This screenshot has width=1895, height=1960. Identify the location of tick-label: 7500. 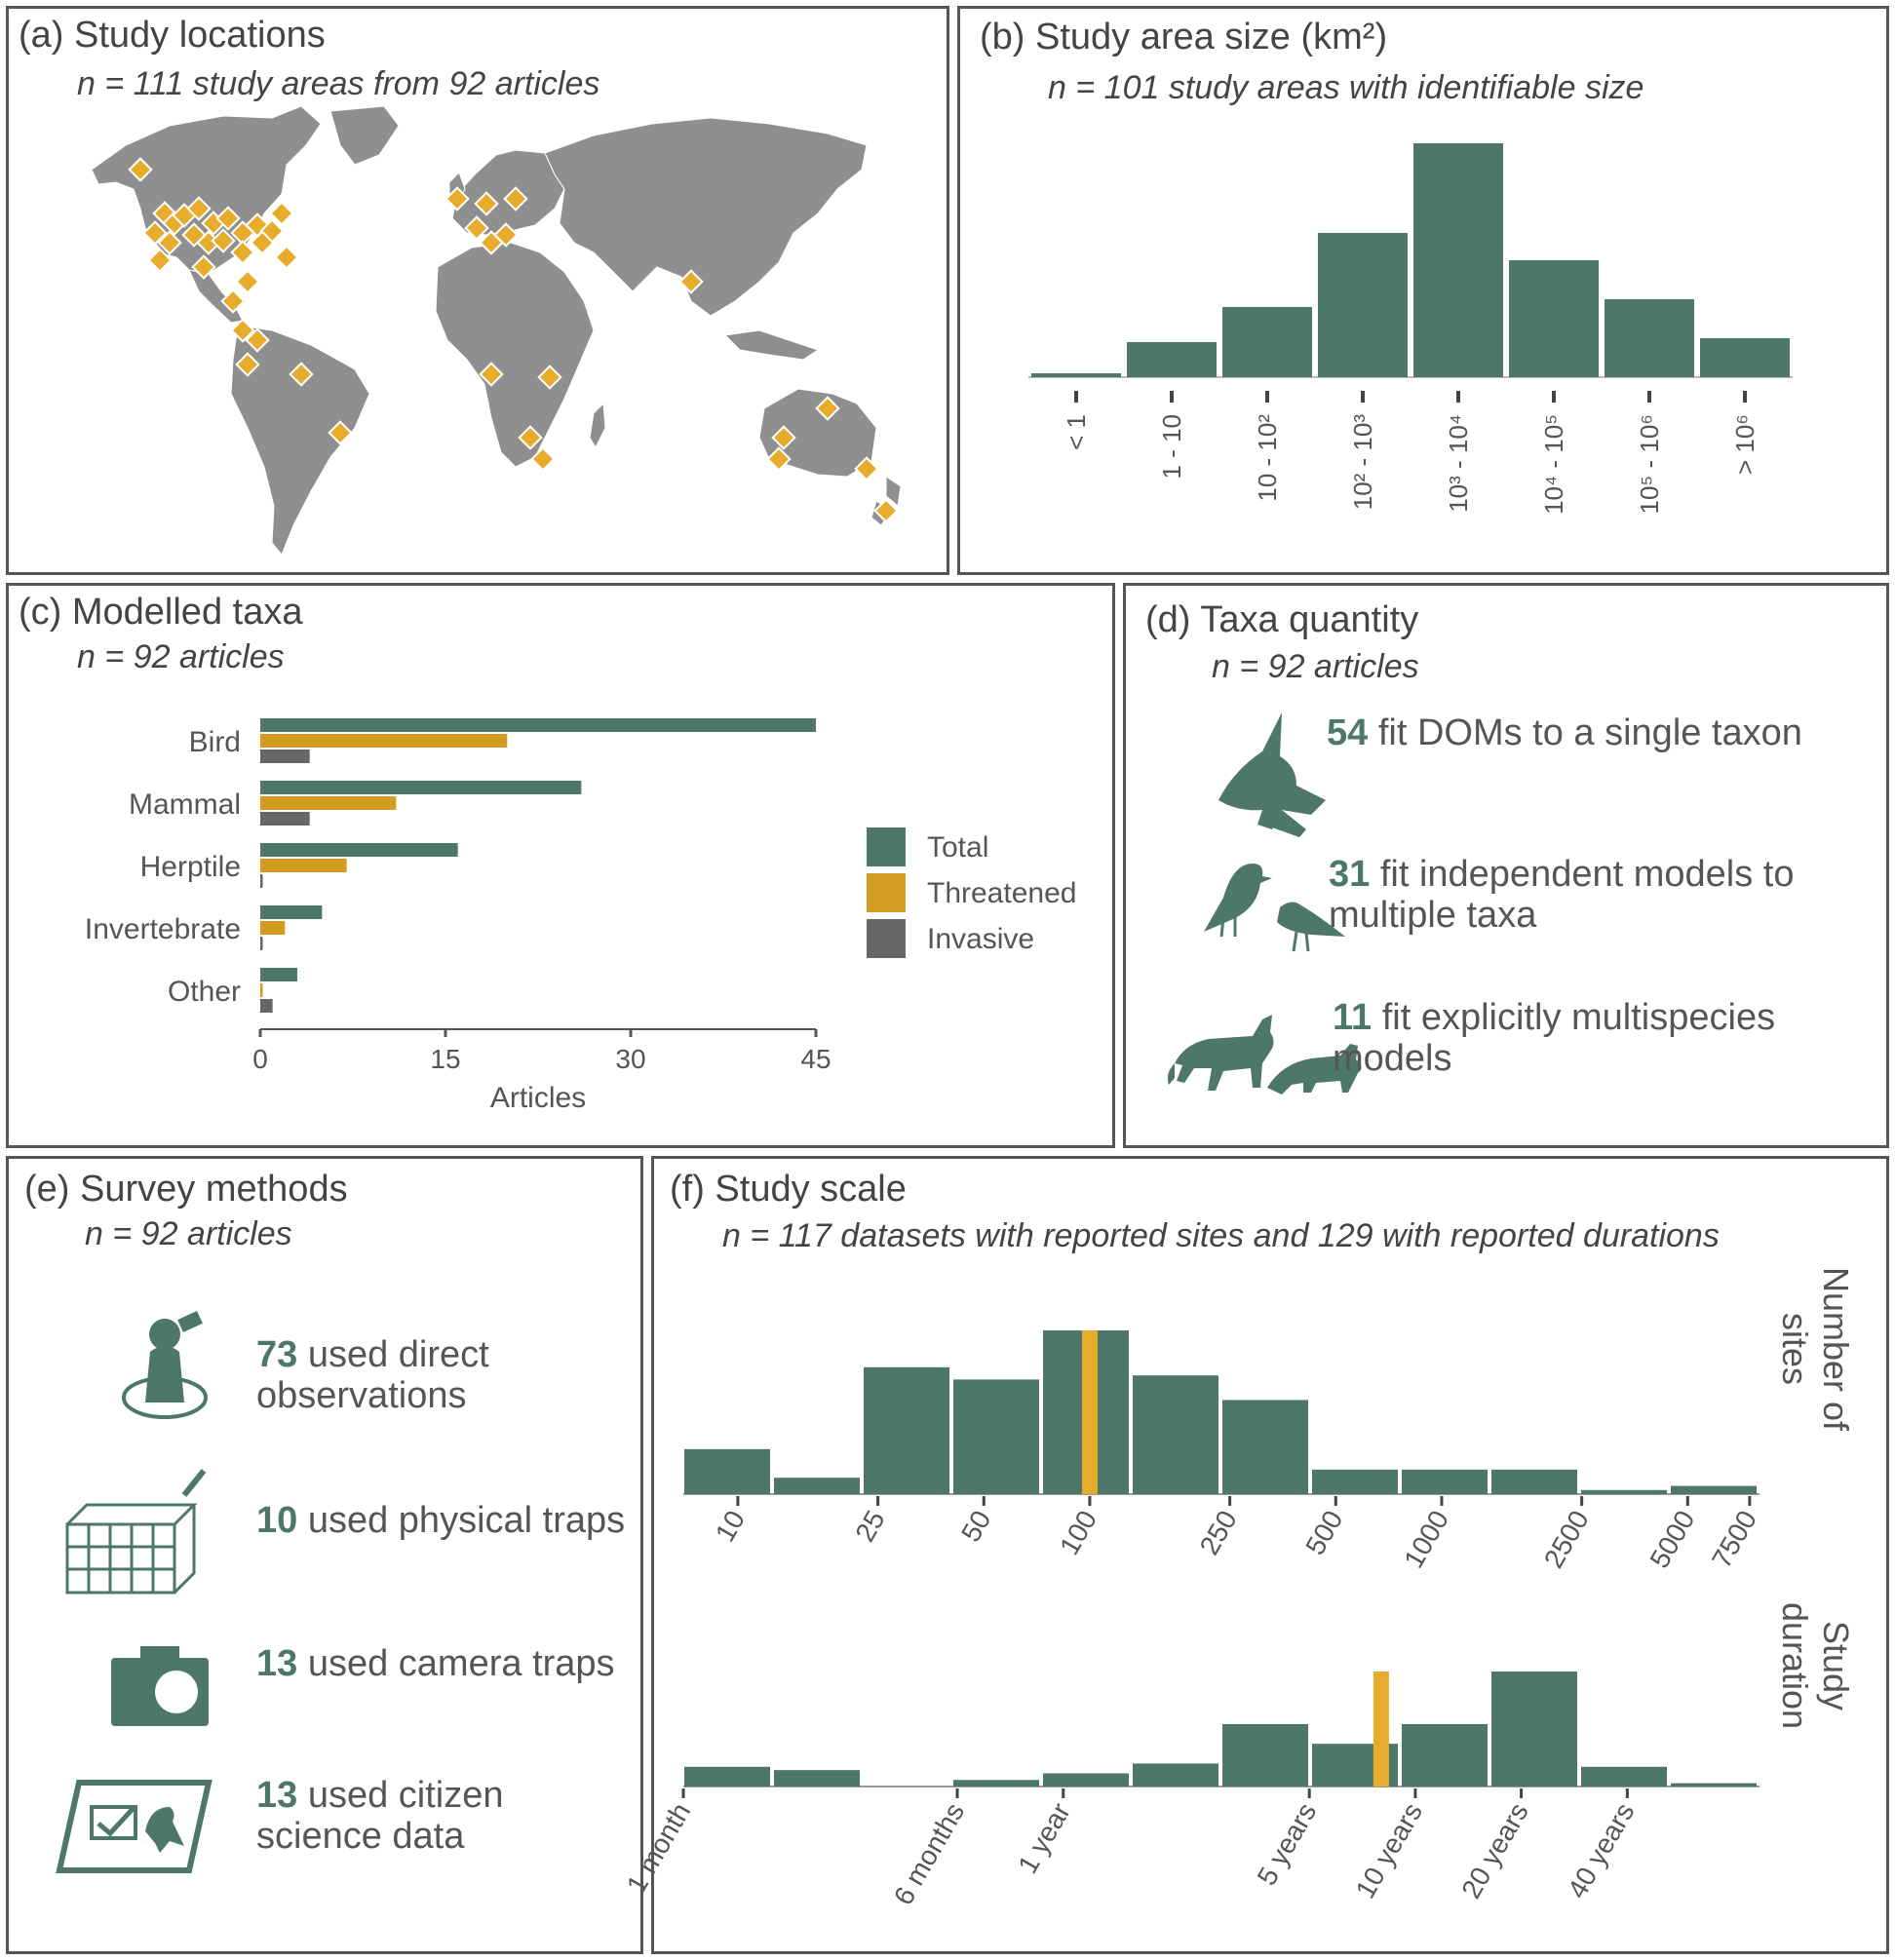
(1734, 1540).